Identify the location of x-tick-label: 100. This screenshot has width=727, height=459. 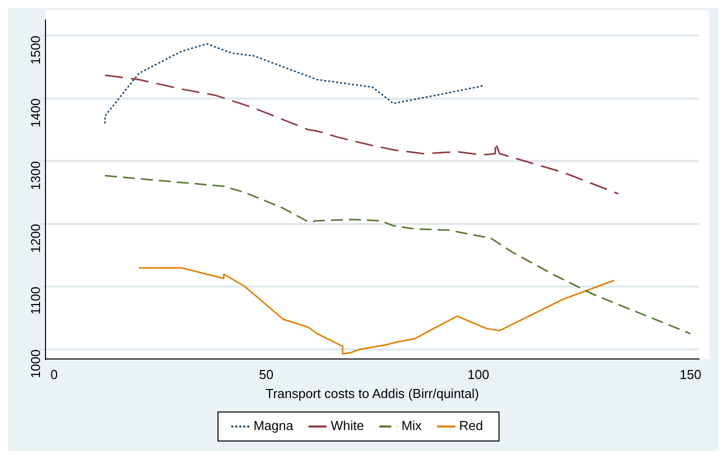
(479, 374).